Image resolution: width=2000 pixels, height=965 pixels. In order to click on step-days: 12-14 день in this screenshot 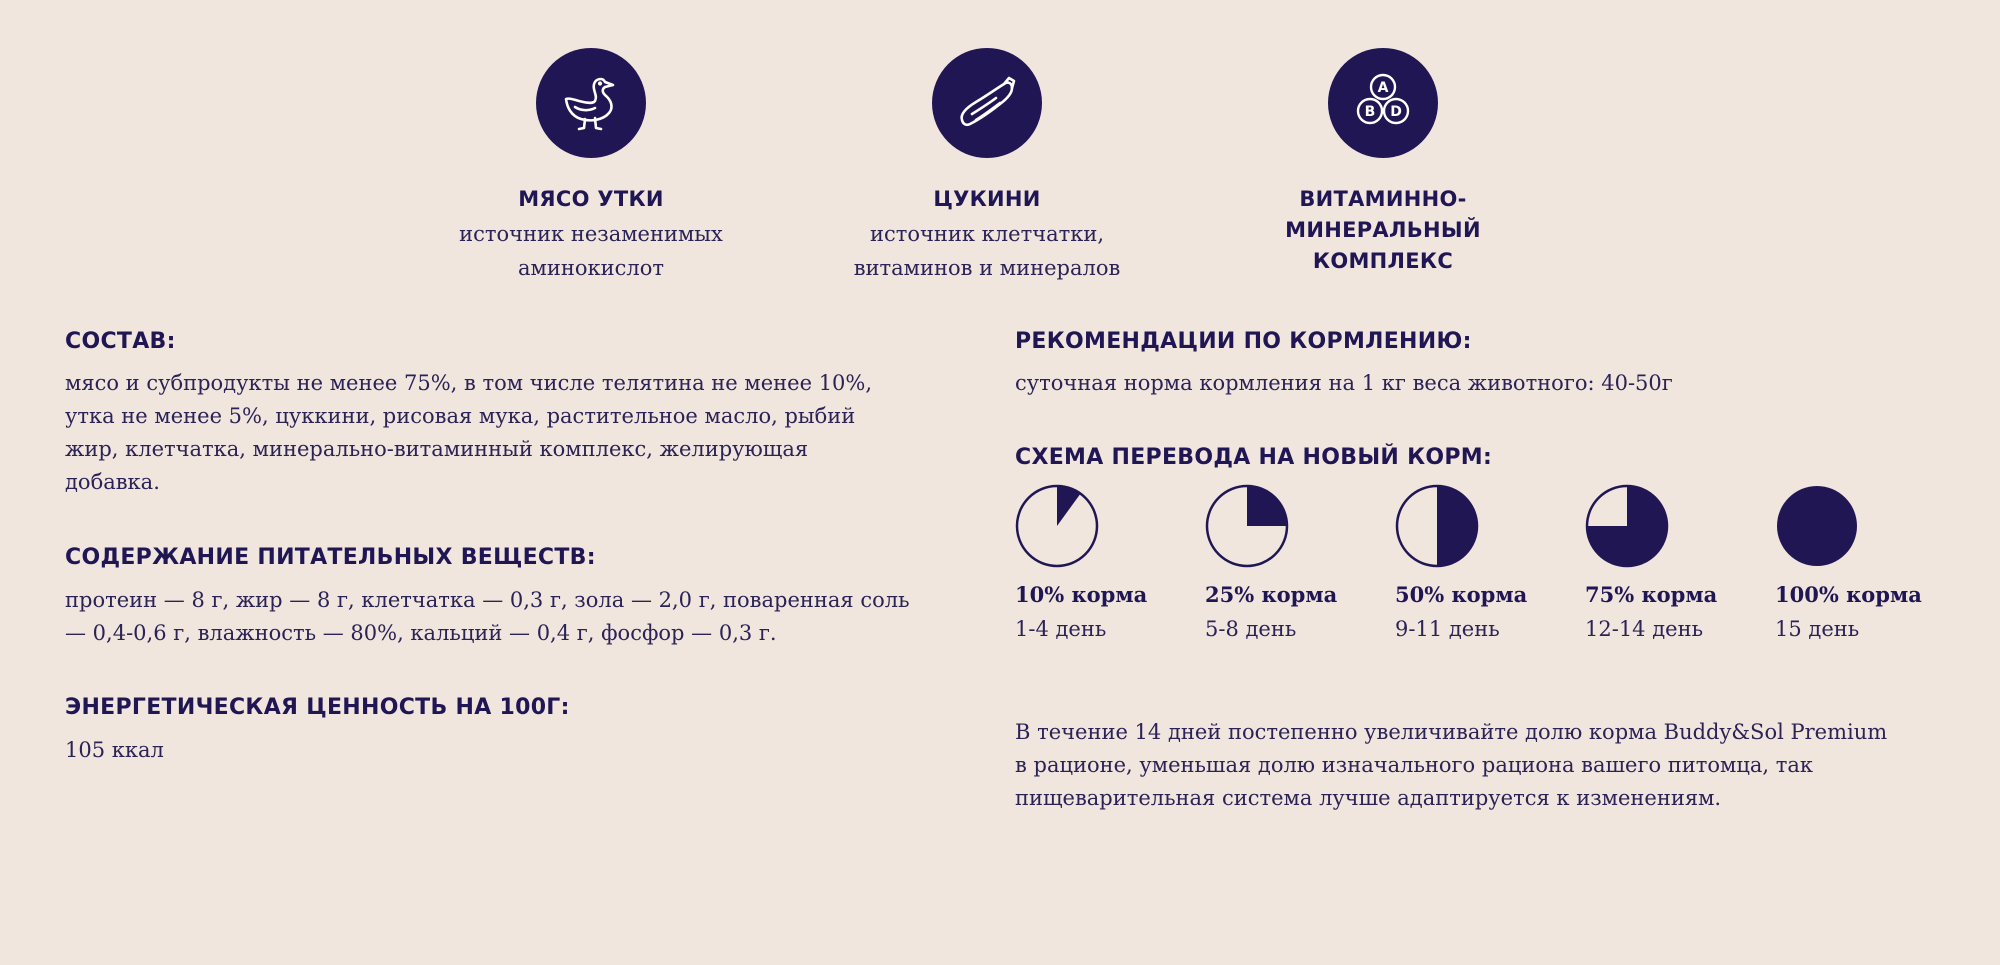, I will do `click(1644, 629)`.